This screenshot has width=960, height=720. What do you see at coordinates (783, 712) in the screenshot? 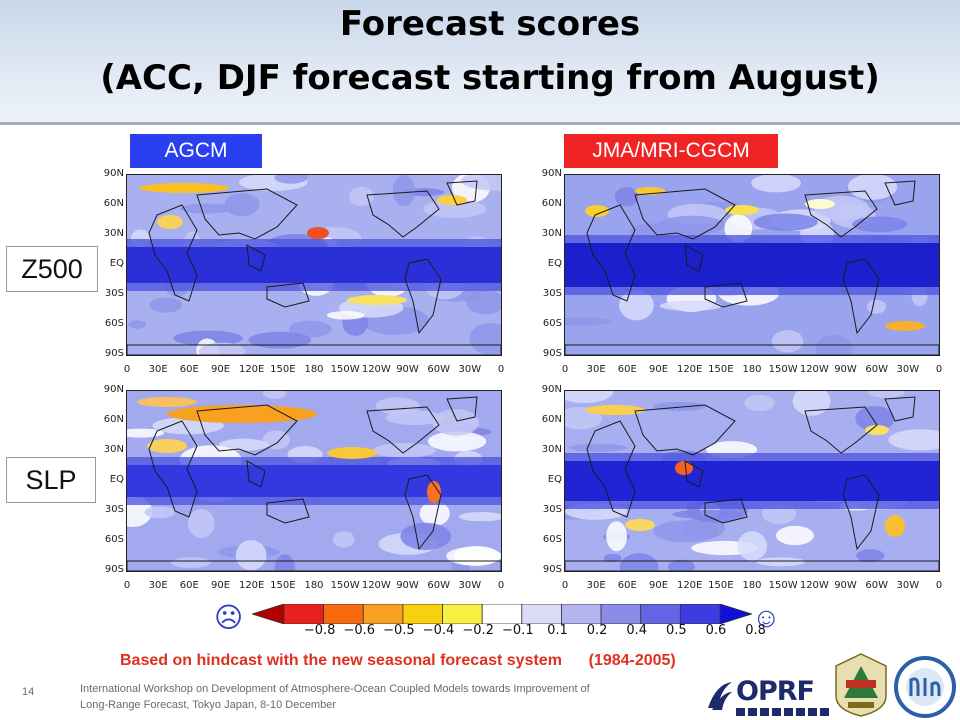
I see `oprf-logo-subtext` at bounding box center [783, 712].